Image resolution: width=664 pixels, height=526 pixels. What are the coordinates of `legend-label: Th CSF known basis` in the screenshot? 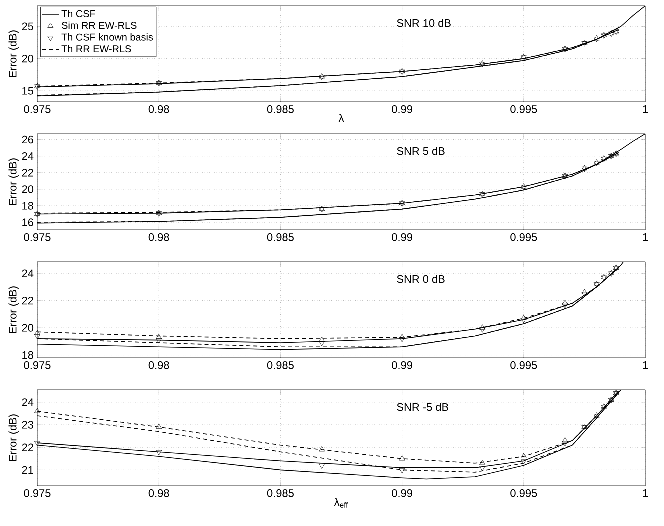 It's located at (108, 37).